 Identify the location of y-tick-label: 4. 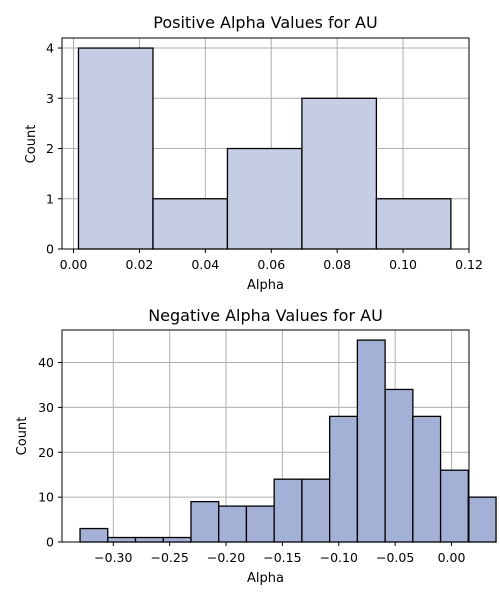
(50, 48).